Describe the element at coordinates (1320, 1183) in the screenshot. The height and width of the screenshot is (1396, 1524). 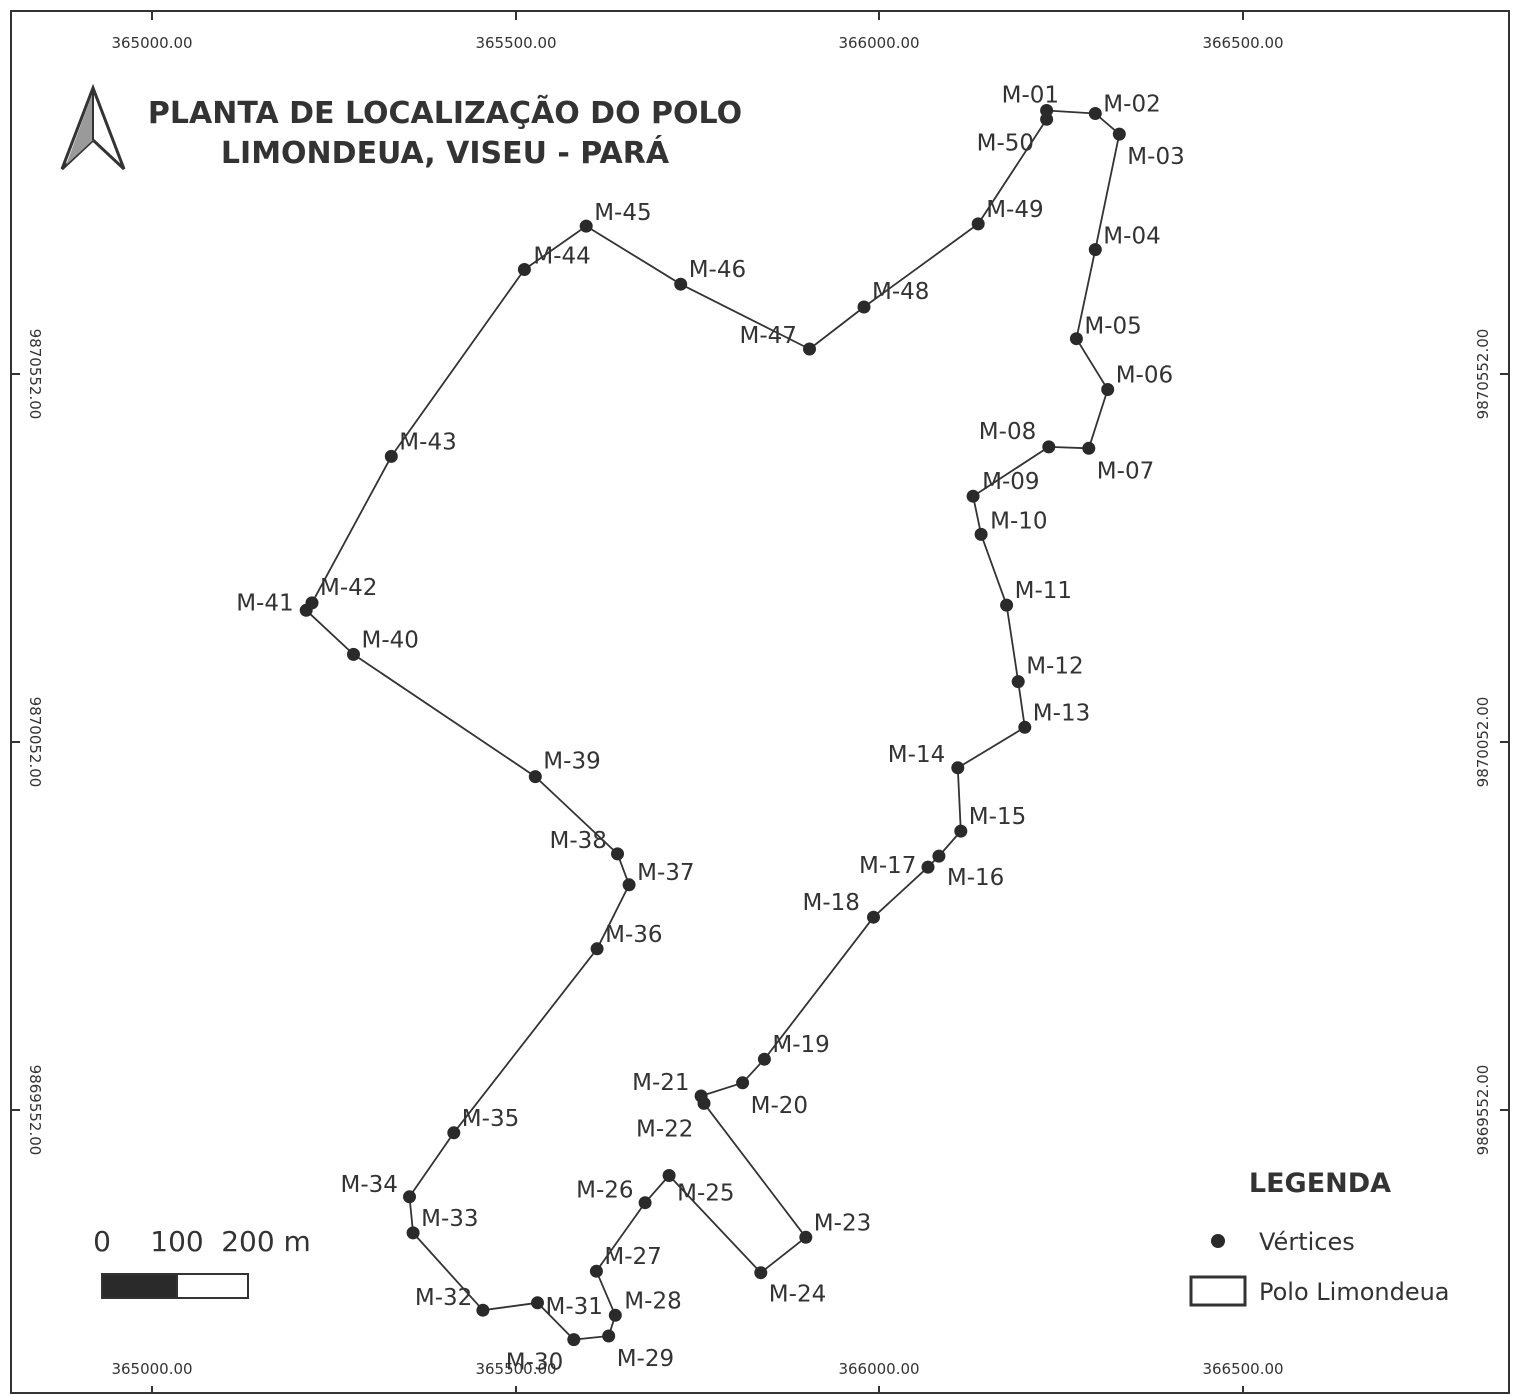
I see `legend-title: LEGENDA` at that location.